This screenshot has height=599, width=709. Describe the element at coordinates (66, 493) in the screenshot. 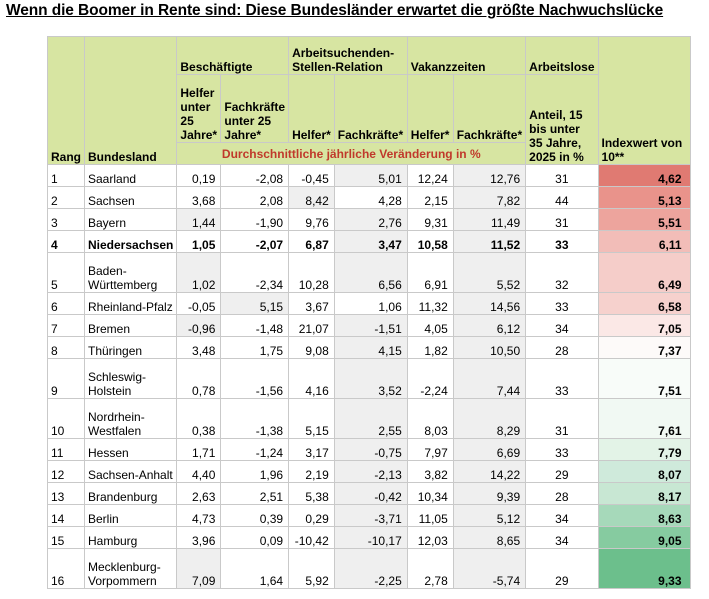

I see `rang-cell: 13` at that location.